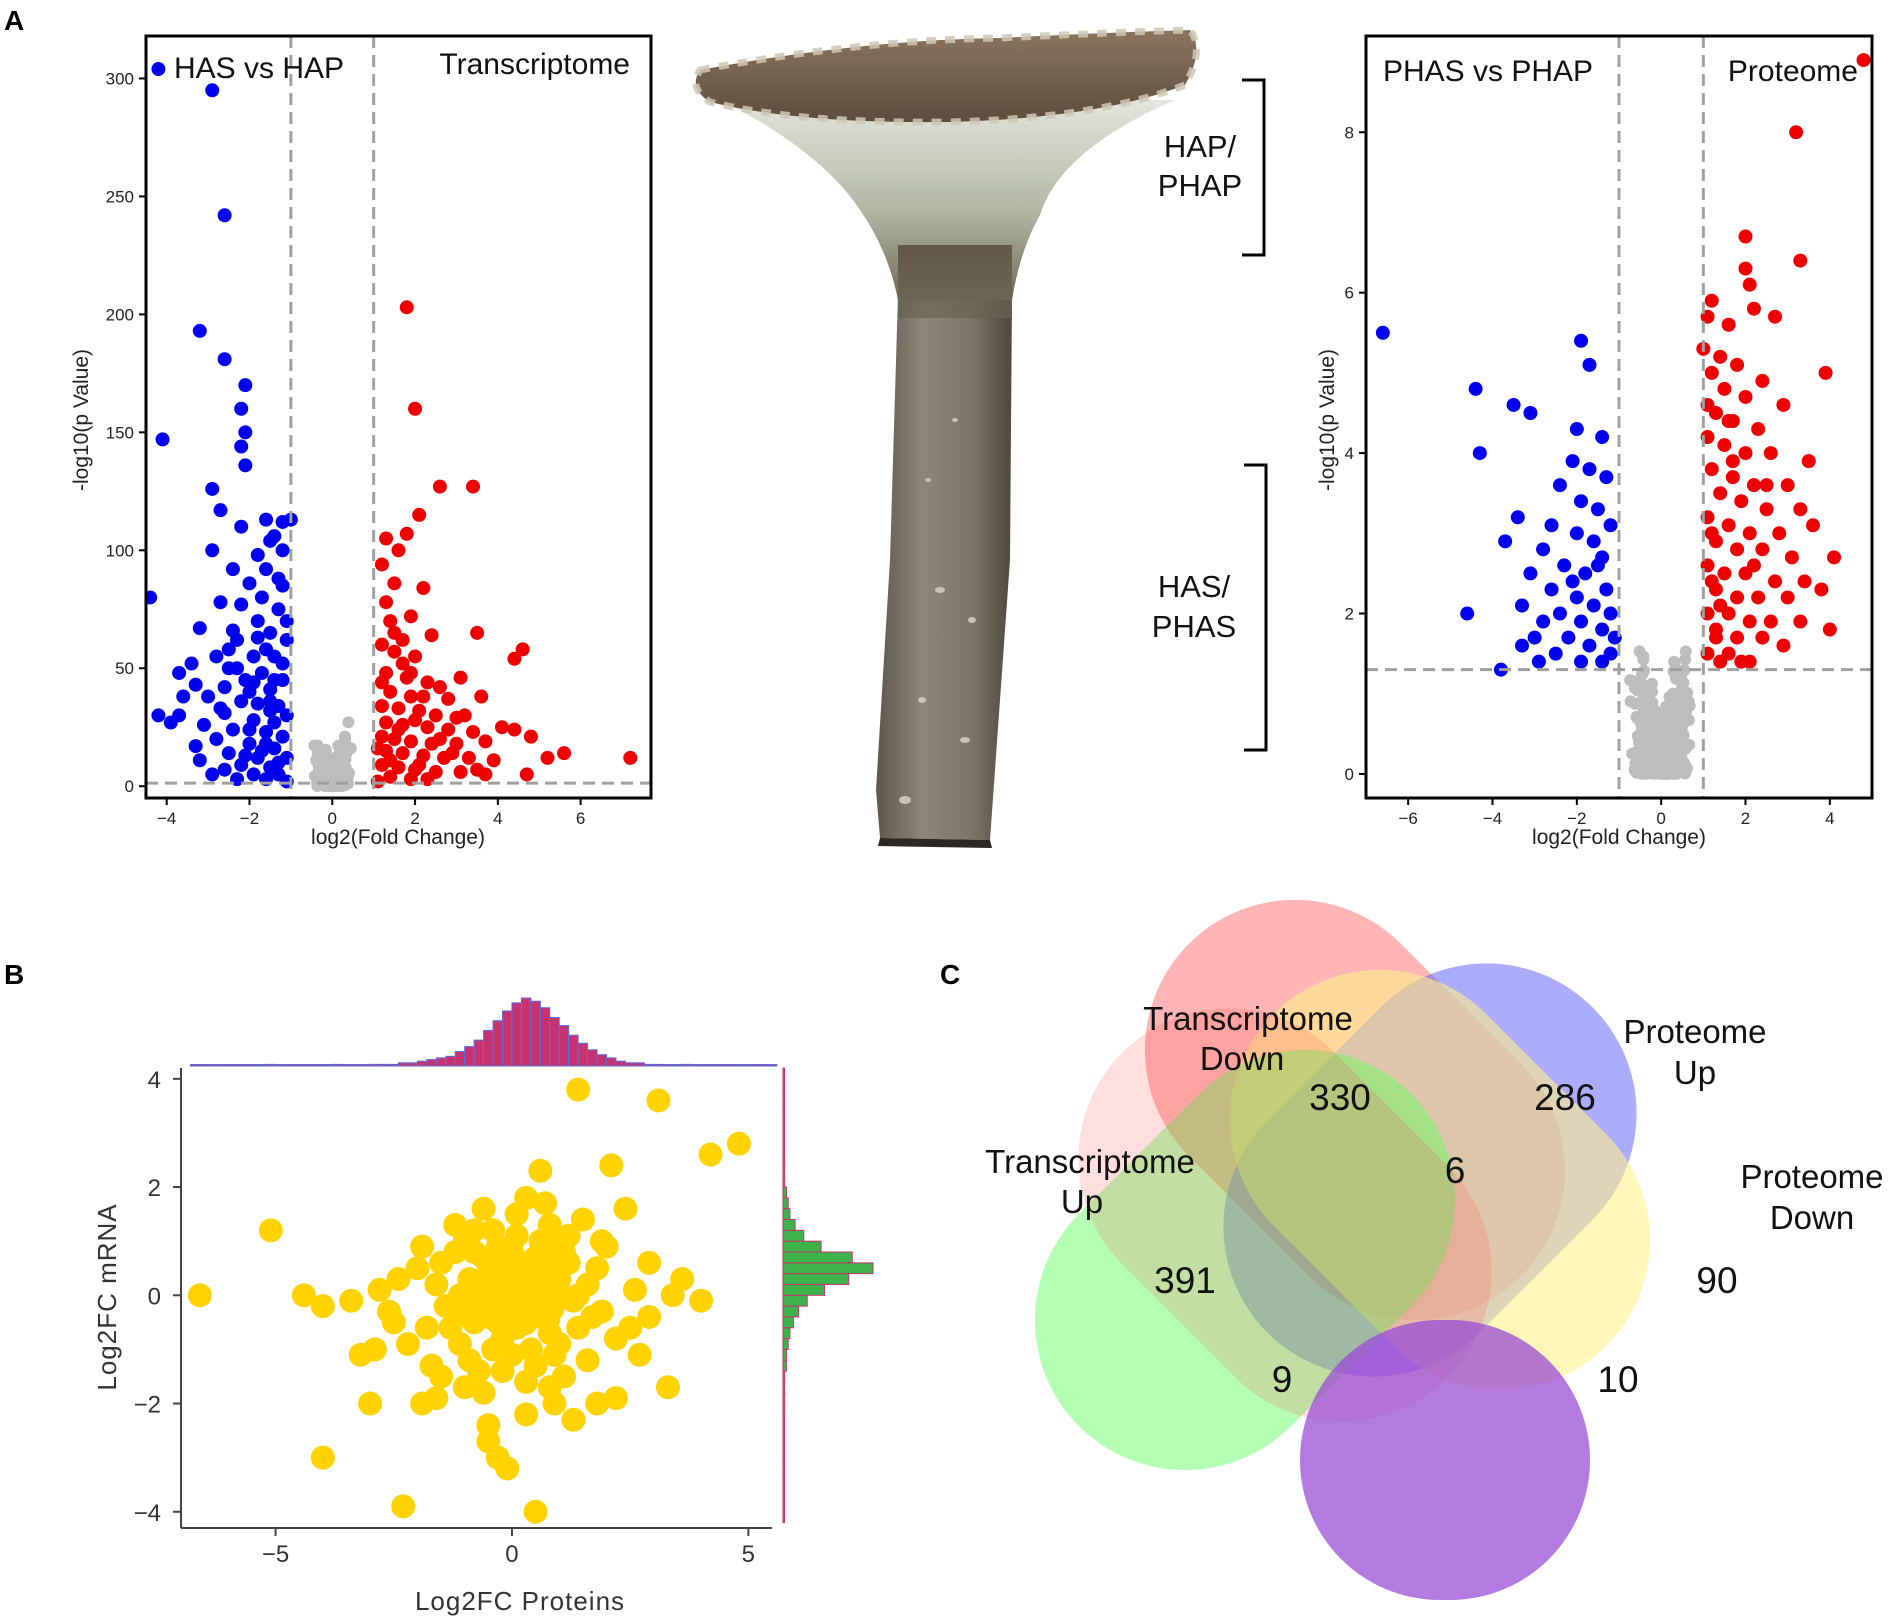 This screenshot has height=1623, width=1897. Describe the element at coordinates (944, 567) in the screenshot. I see `mushroom-stem` at that location.